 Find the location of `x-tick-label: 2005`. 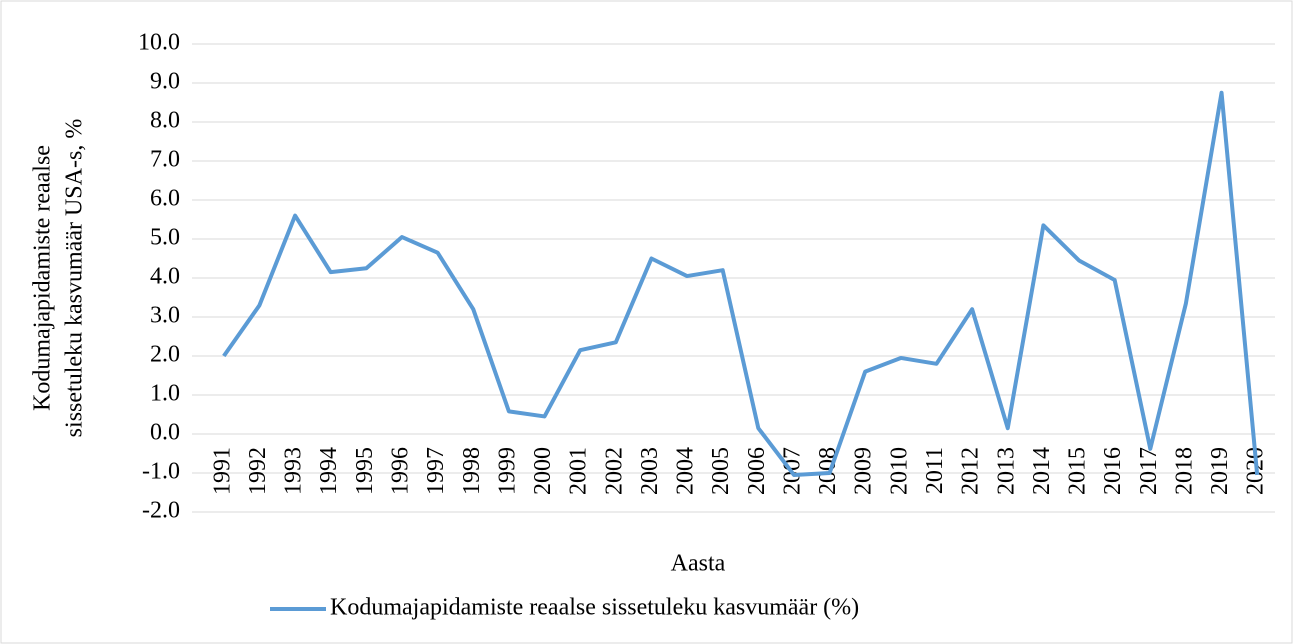

x-tick-label: 2005 is located at coordinates (721, 471).